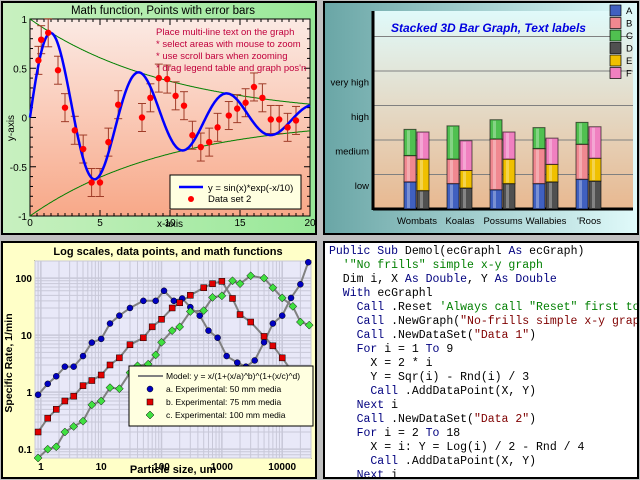 This screenshot has width=640, height=480. Describe the element at coordinates (221, 56) in the screenshot. I see `svg-text:* use scroll bars when zoomin: * use scroll bars when zooming` at that location.